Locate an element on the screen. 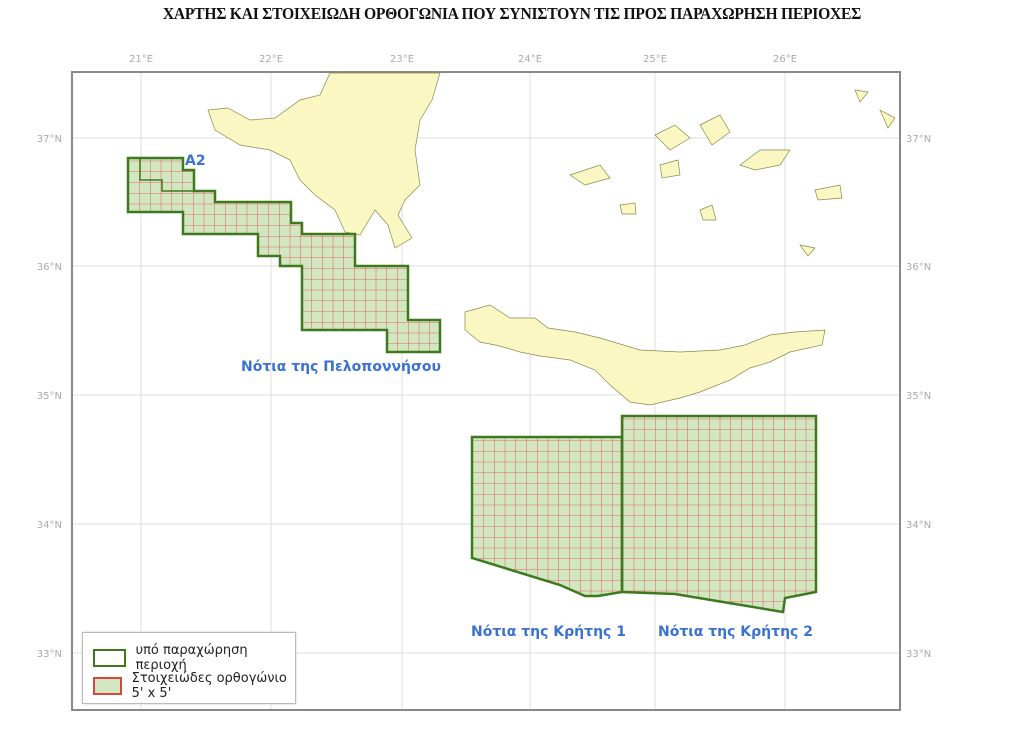  latitude-label-right: 35°N is located at coordinates (918, 396).